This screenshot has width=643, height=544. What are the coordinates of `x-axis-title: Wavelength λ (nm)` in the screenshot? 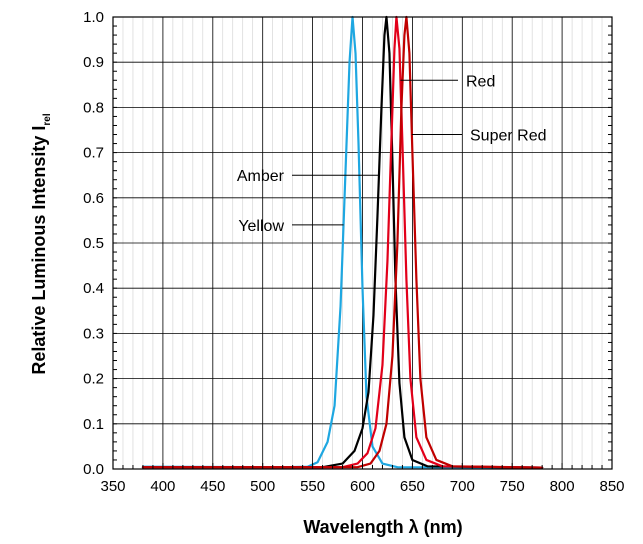 It's located at (382, 527).